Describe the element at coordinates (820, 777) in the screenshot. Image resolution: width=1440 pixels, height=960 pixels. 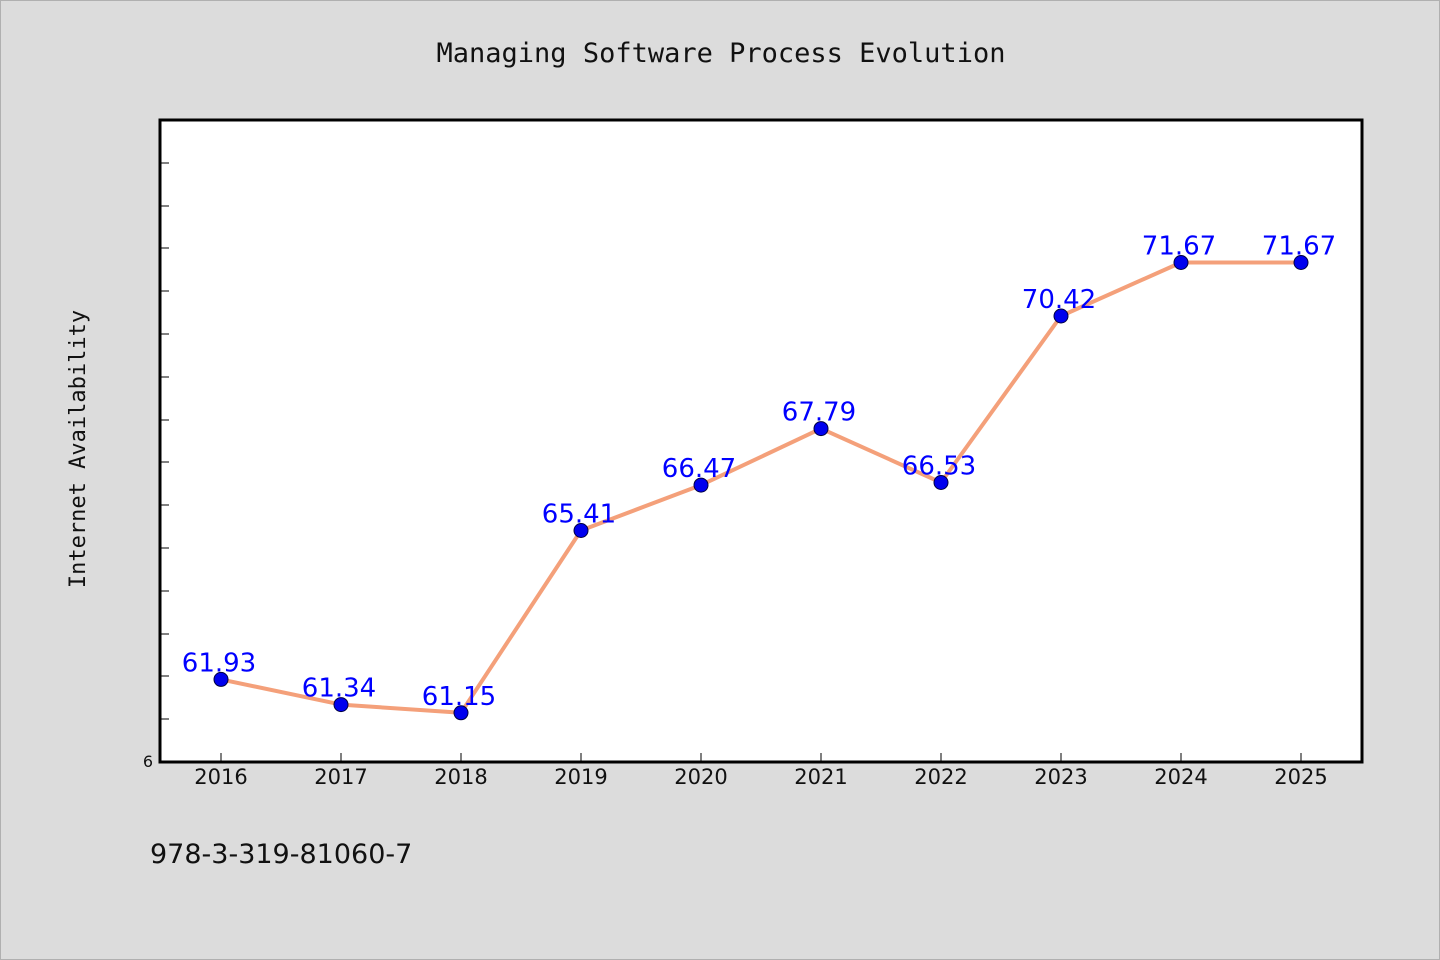
I see `x-tick-label: 2021` at that location.